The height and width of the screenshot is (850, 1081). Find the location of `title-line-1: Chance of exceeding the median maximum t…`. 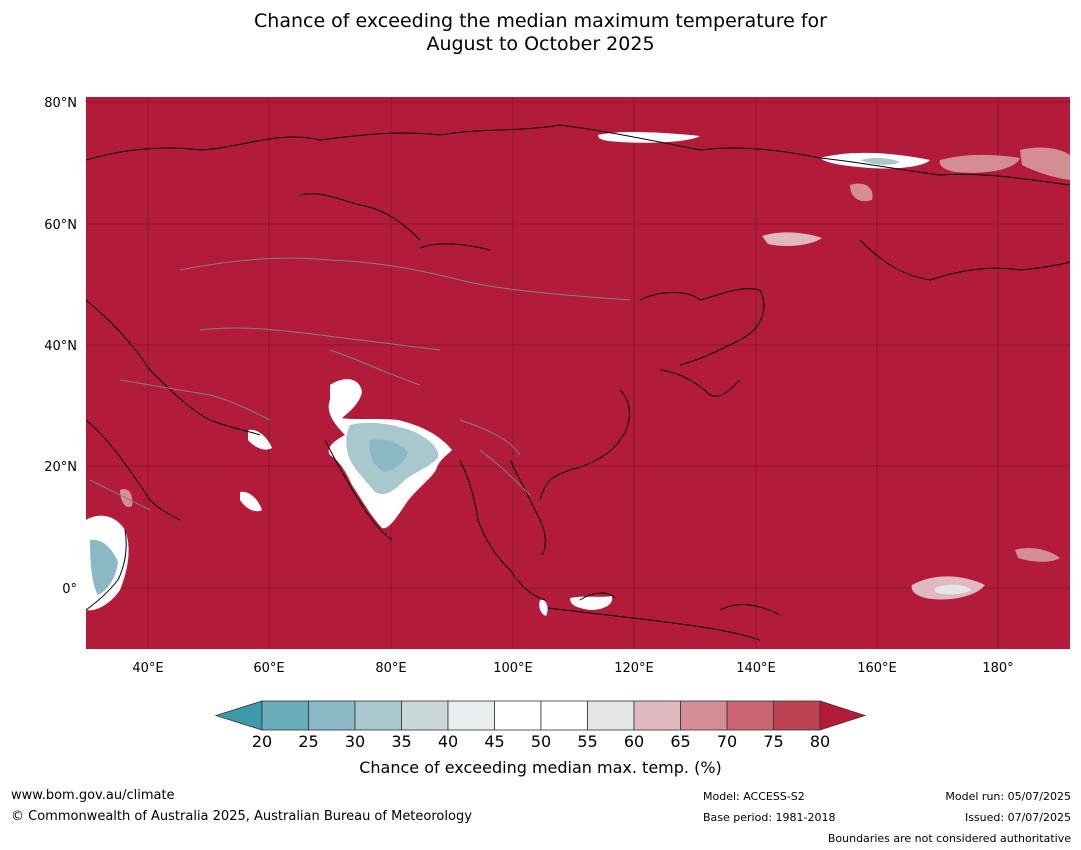

title-line-1: Chance of exceeding the median maximum t… is located at coordinates (540, 21).